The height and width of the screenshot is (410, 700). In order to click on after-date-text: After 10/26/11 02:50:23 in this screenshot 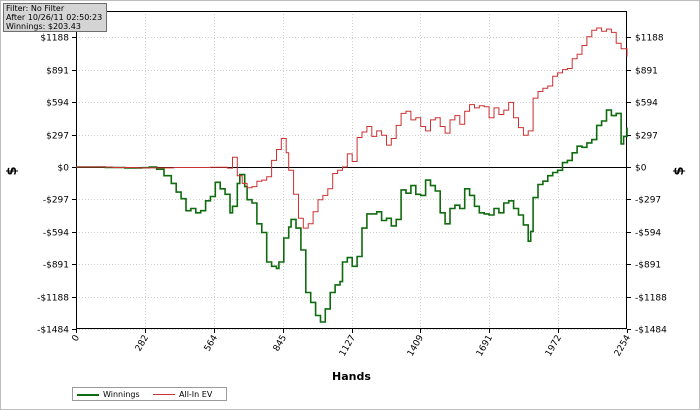, I will do `click(54, 17)`.